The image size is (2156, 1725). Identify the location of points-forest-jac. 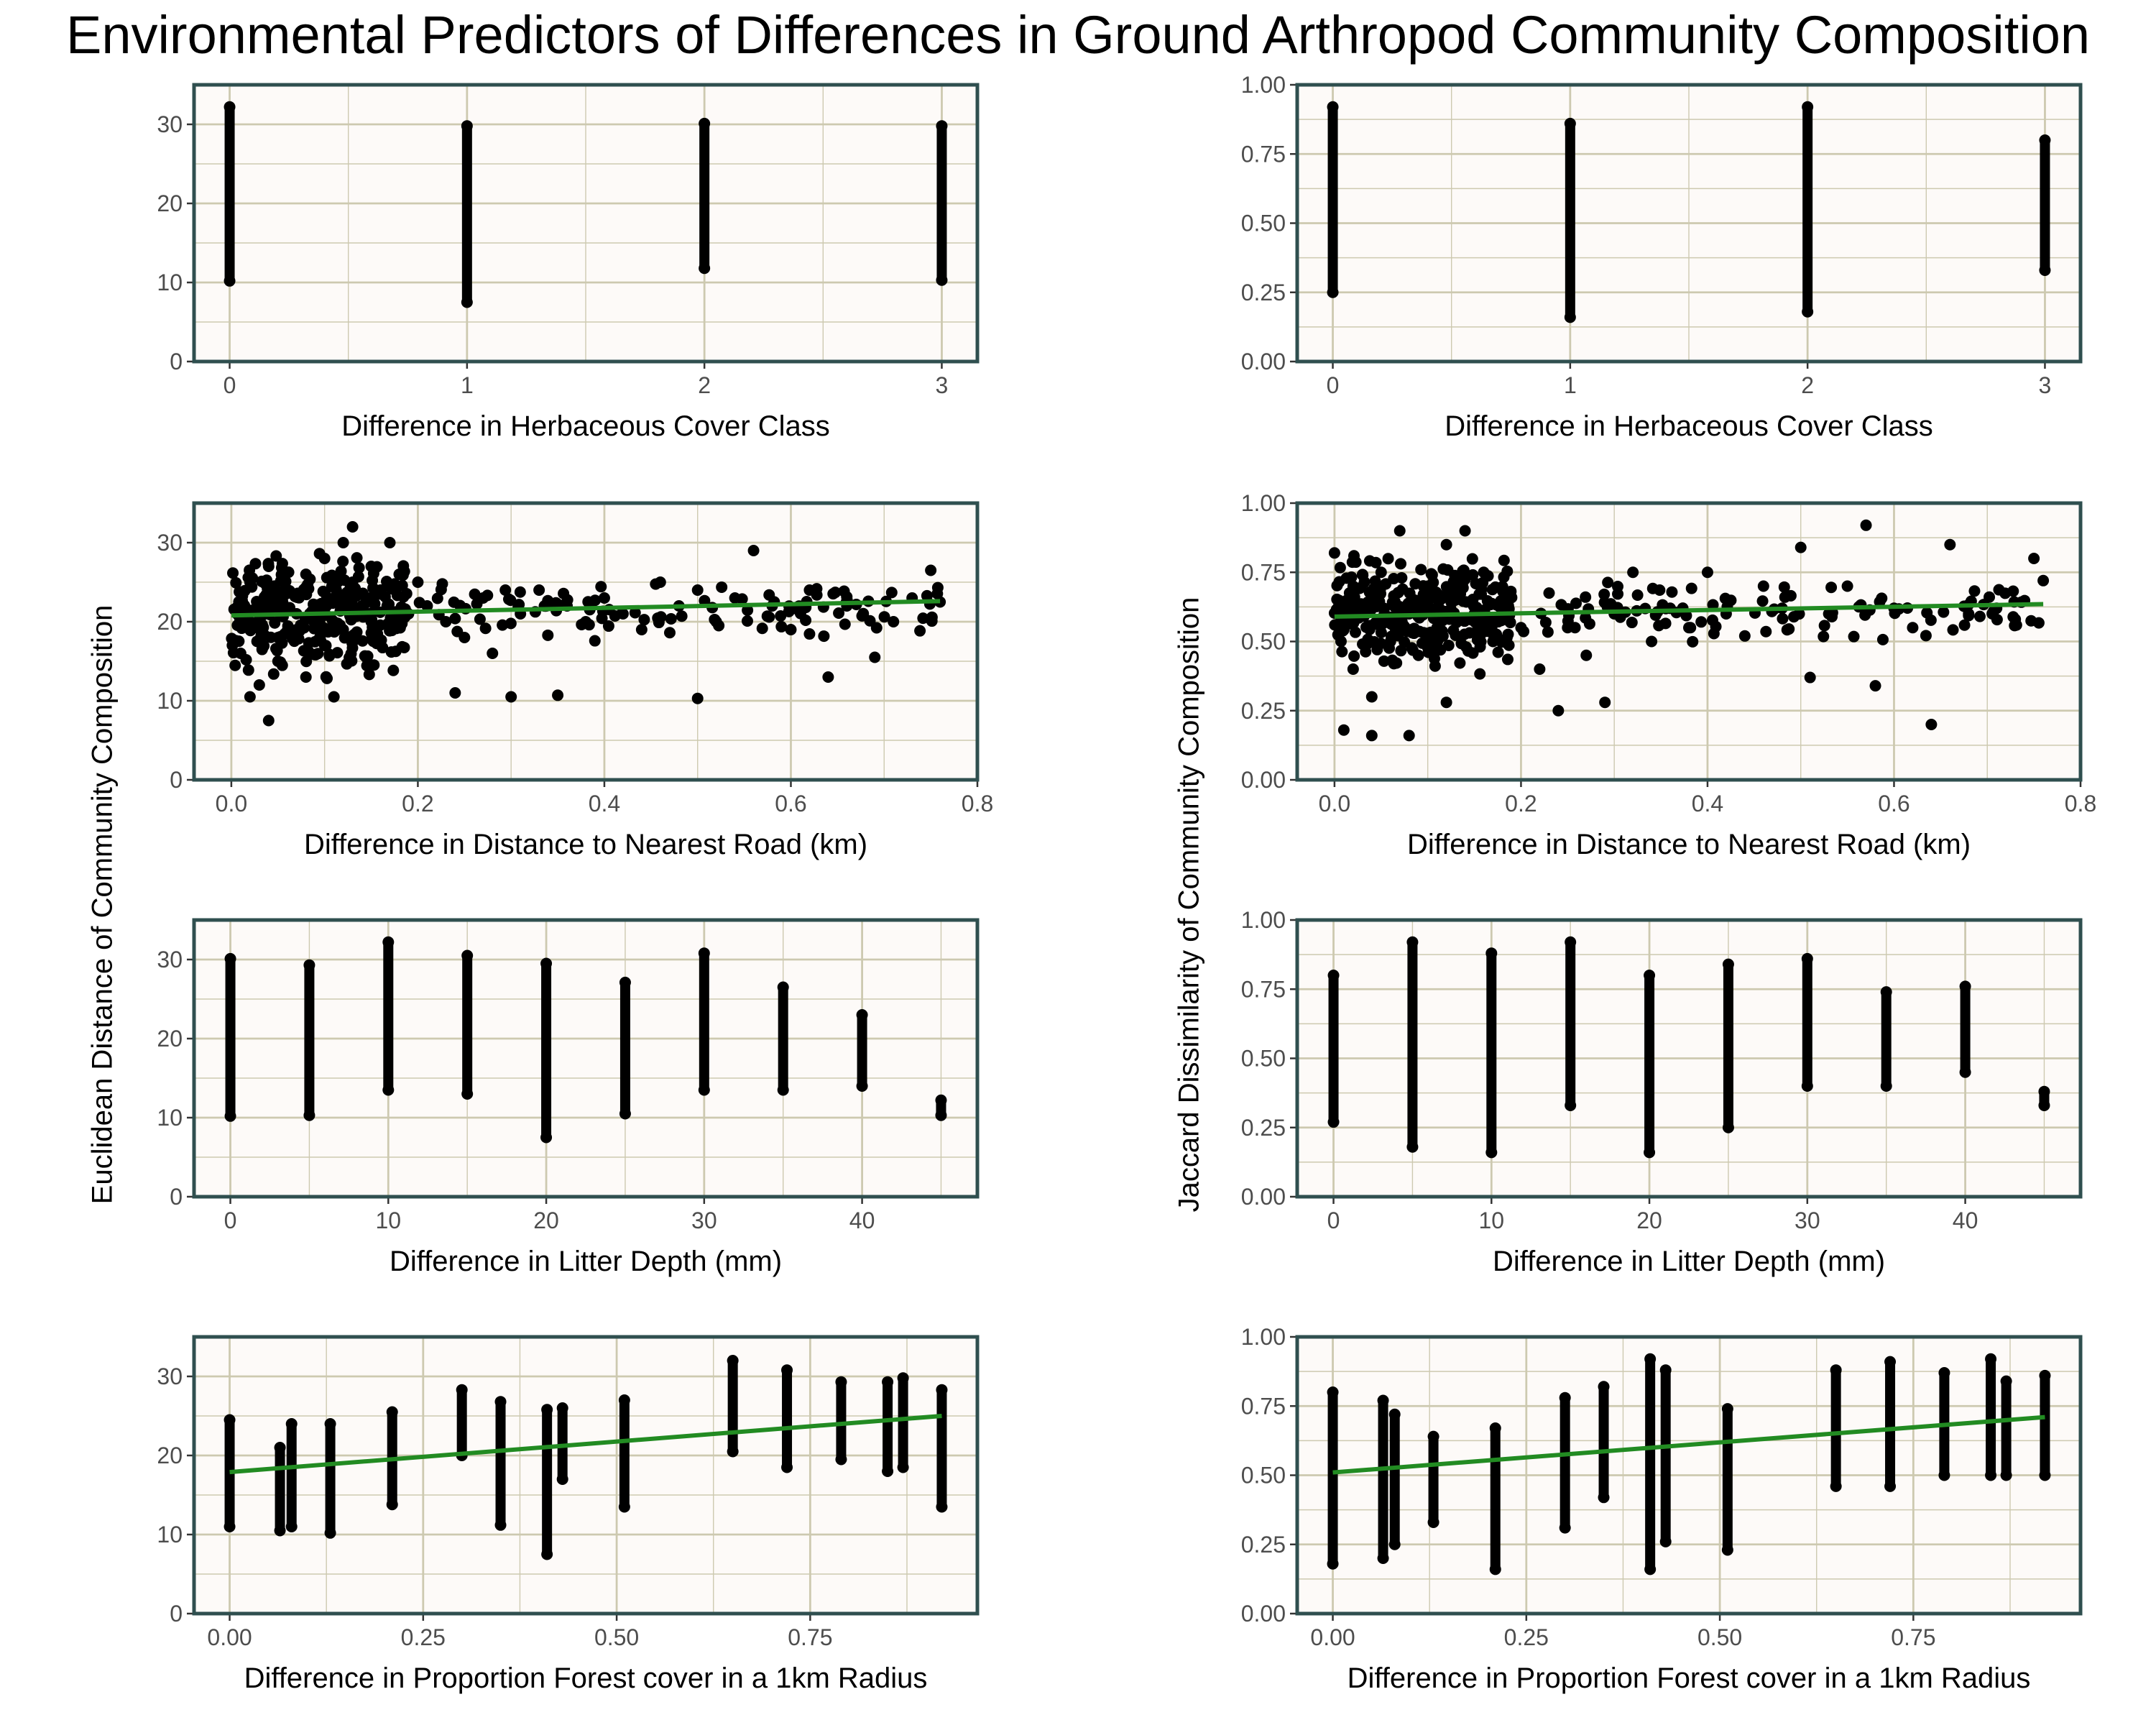
(1689, 1464).